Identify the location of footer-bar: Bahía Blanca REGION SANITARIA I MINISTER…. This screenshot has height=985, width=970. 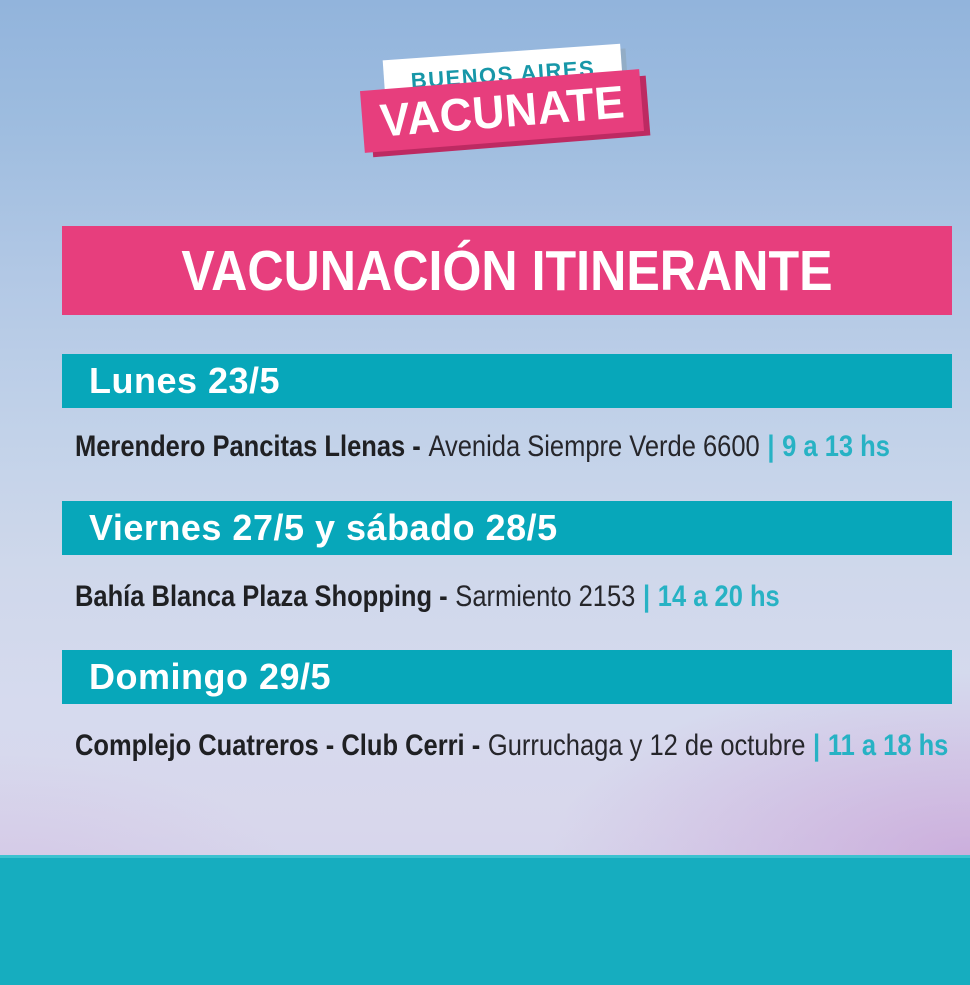
(485, 920).